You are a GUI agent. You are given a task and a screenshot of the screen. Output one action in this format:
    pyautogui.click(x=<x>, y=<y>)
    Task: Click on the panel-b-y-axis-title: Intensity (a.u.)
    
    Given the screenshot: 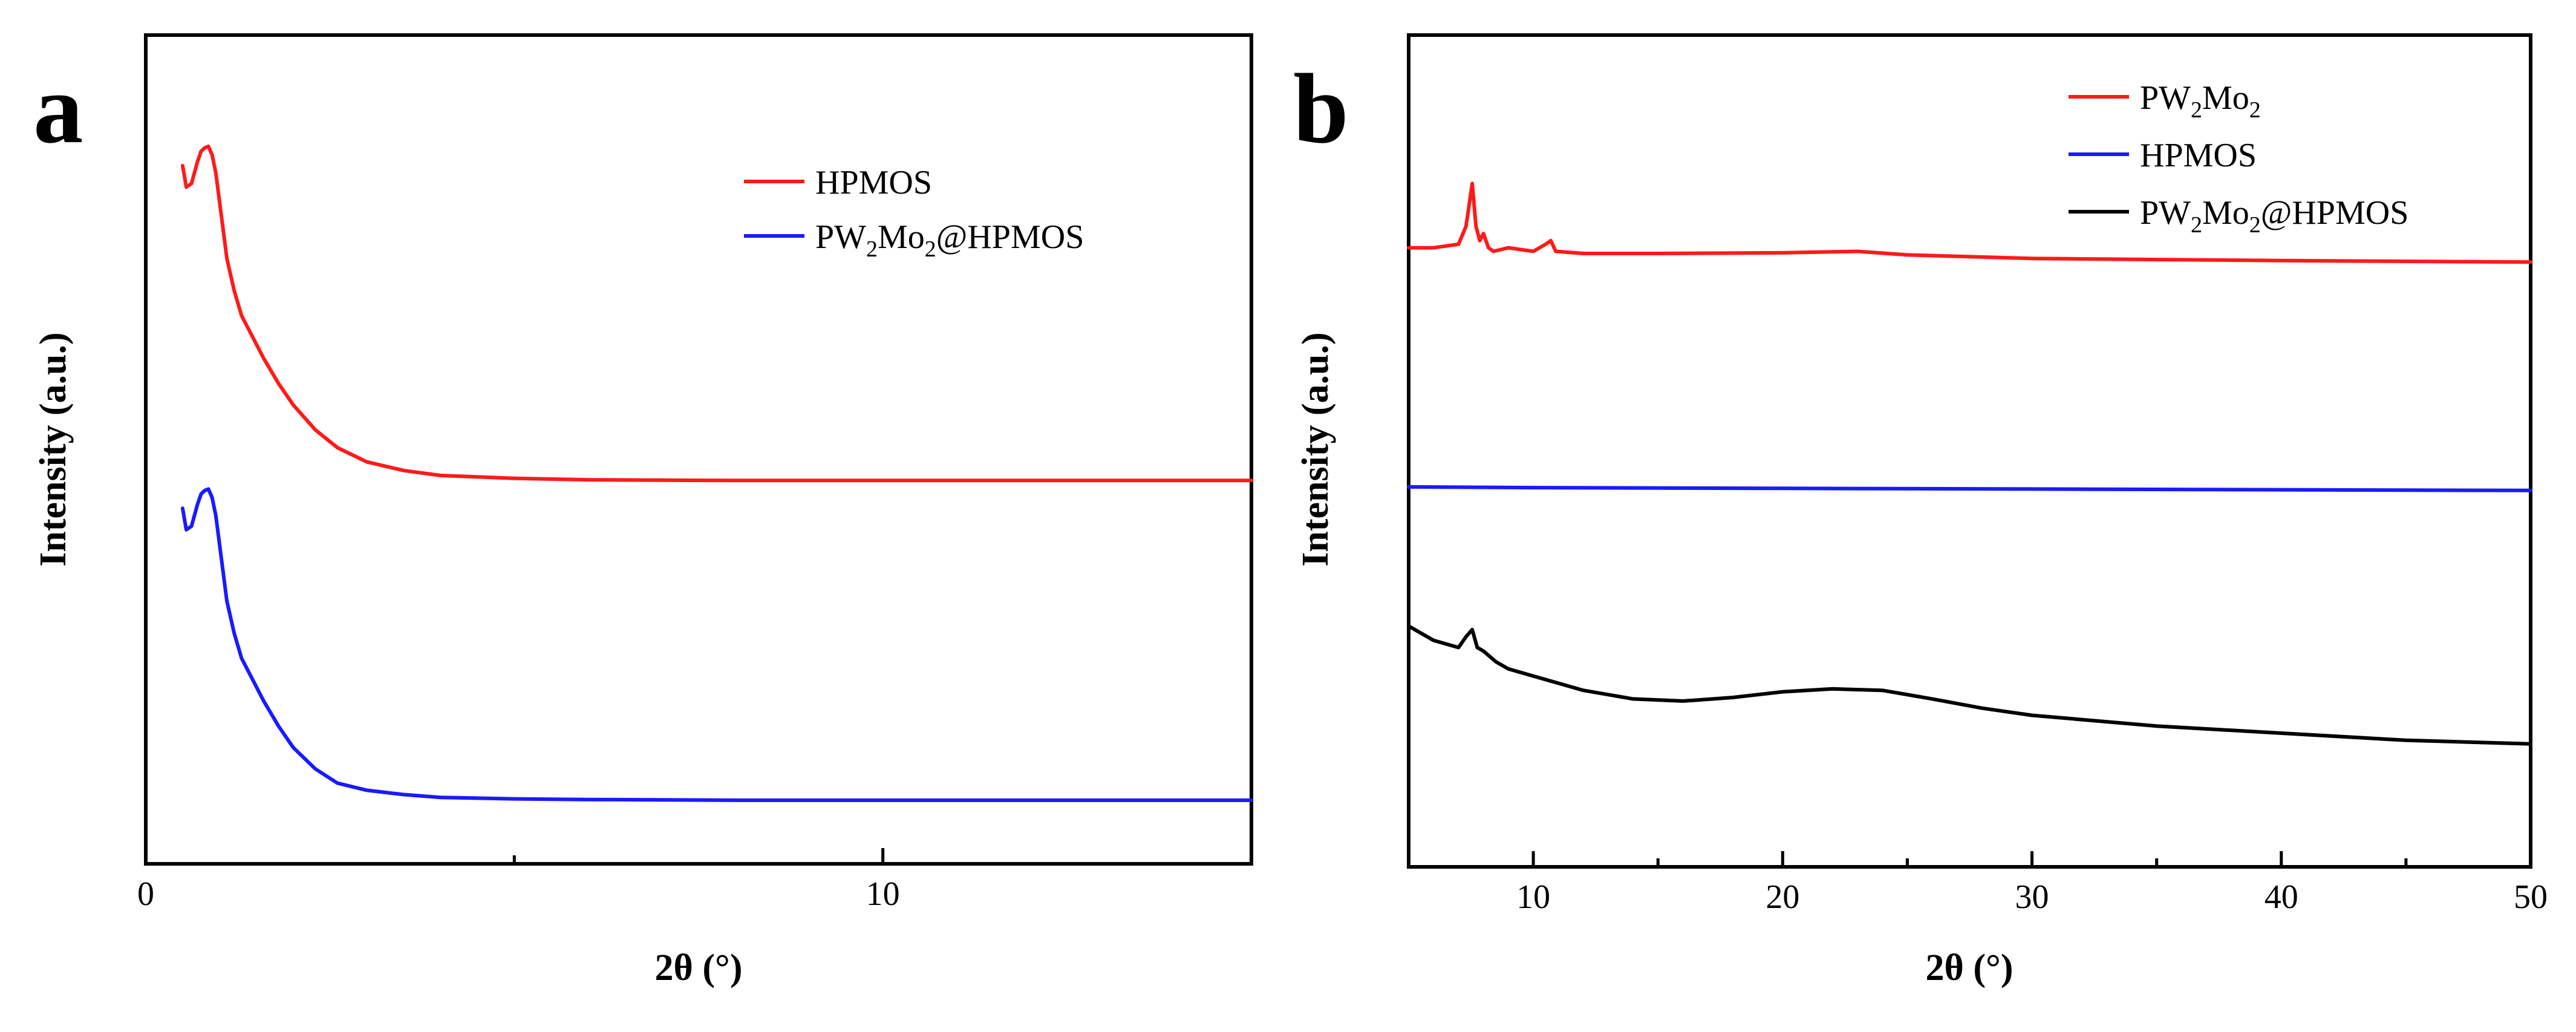 What is the action you would take?
    pyautogui.click(x=1315, y=450)
    